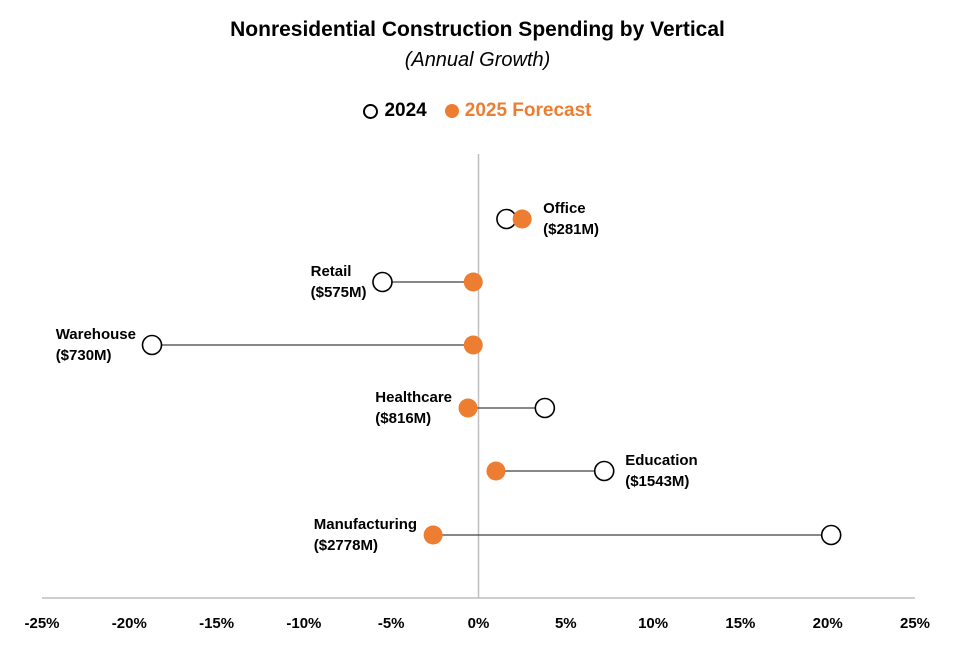 This screenshot has width=955, height=646. I want to click on category-amount-label: ($575M), so click(339, 292).